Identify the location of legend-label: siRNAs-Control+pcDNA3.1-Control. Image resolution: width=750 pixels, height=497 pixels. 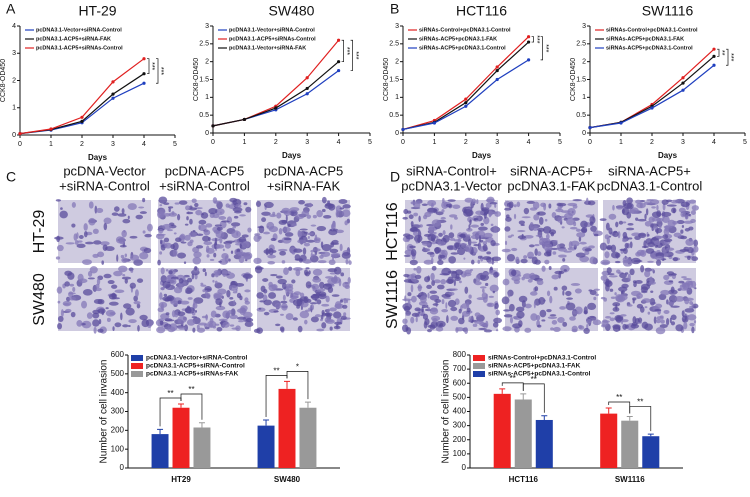
(652, 30).